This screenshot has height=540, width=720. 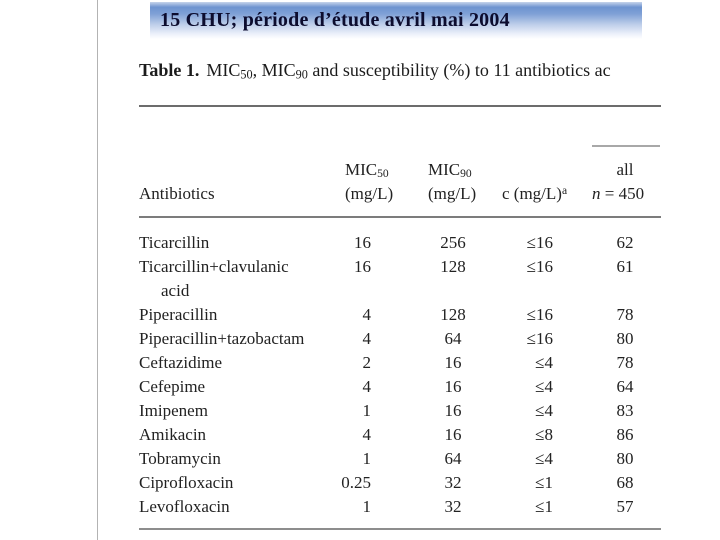 I want to click on antibiotic-name: Piperacillin+tazobactam, so click(x=222, y=338).